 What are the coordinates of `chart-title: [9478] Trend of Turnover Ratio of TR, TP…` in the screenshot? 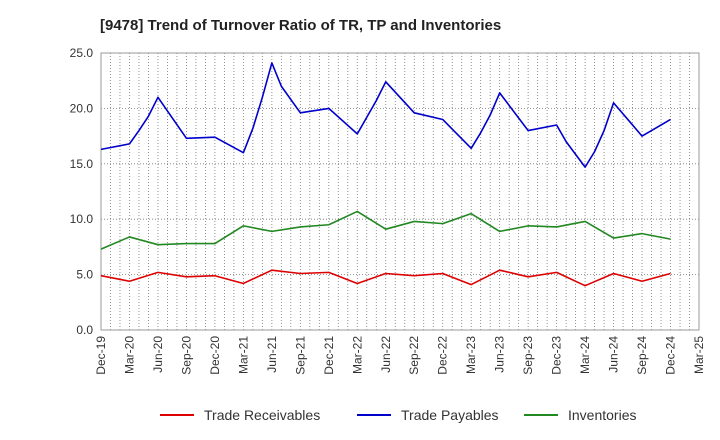 It's located at (300, 25).